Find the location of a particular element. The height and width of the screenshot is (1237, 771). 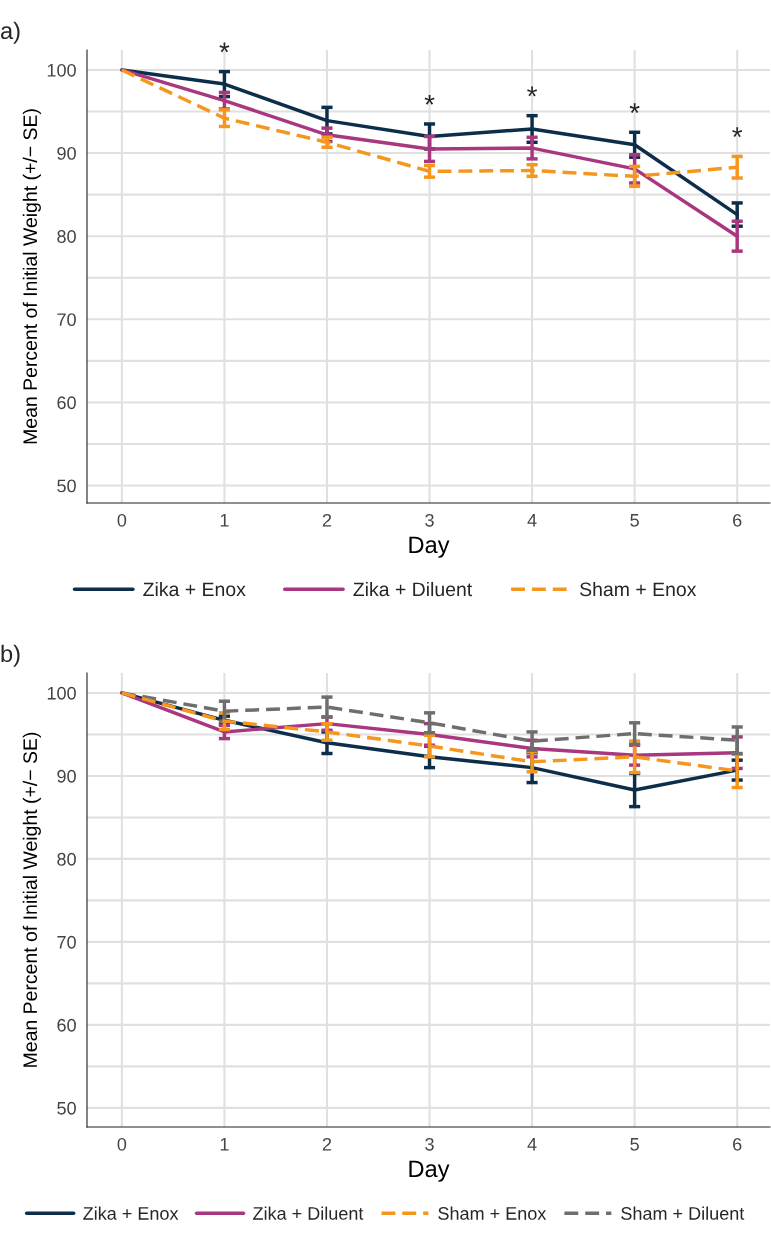

chart-title: b) is located at coordinates (10, 655).